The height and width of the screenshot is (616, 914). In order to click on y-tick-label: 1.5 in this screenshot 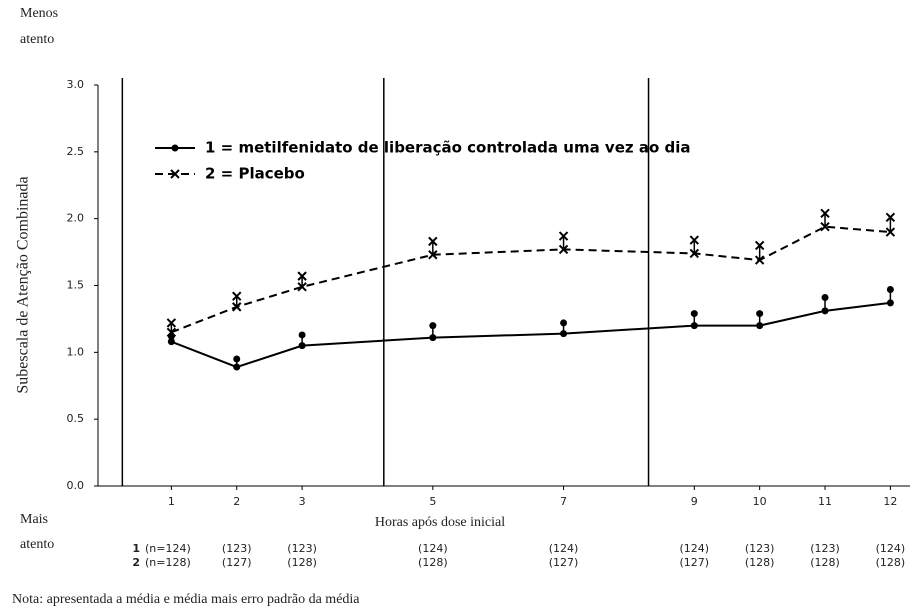, I will do `click(76, 285)`.